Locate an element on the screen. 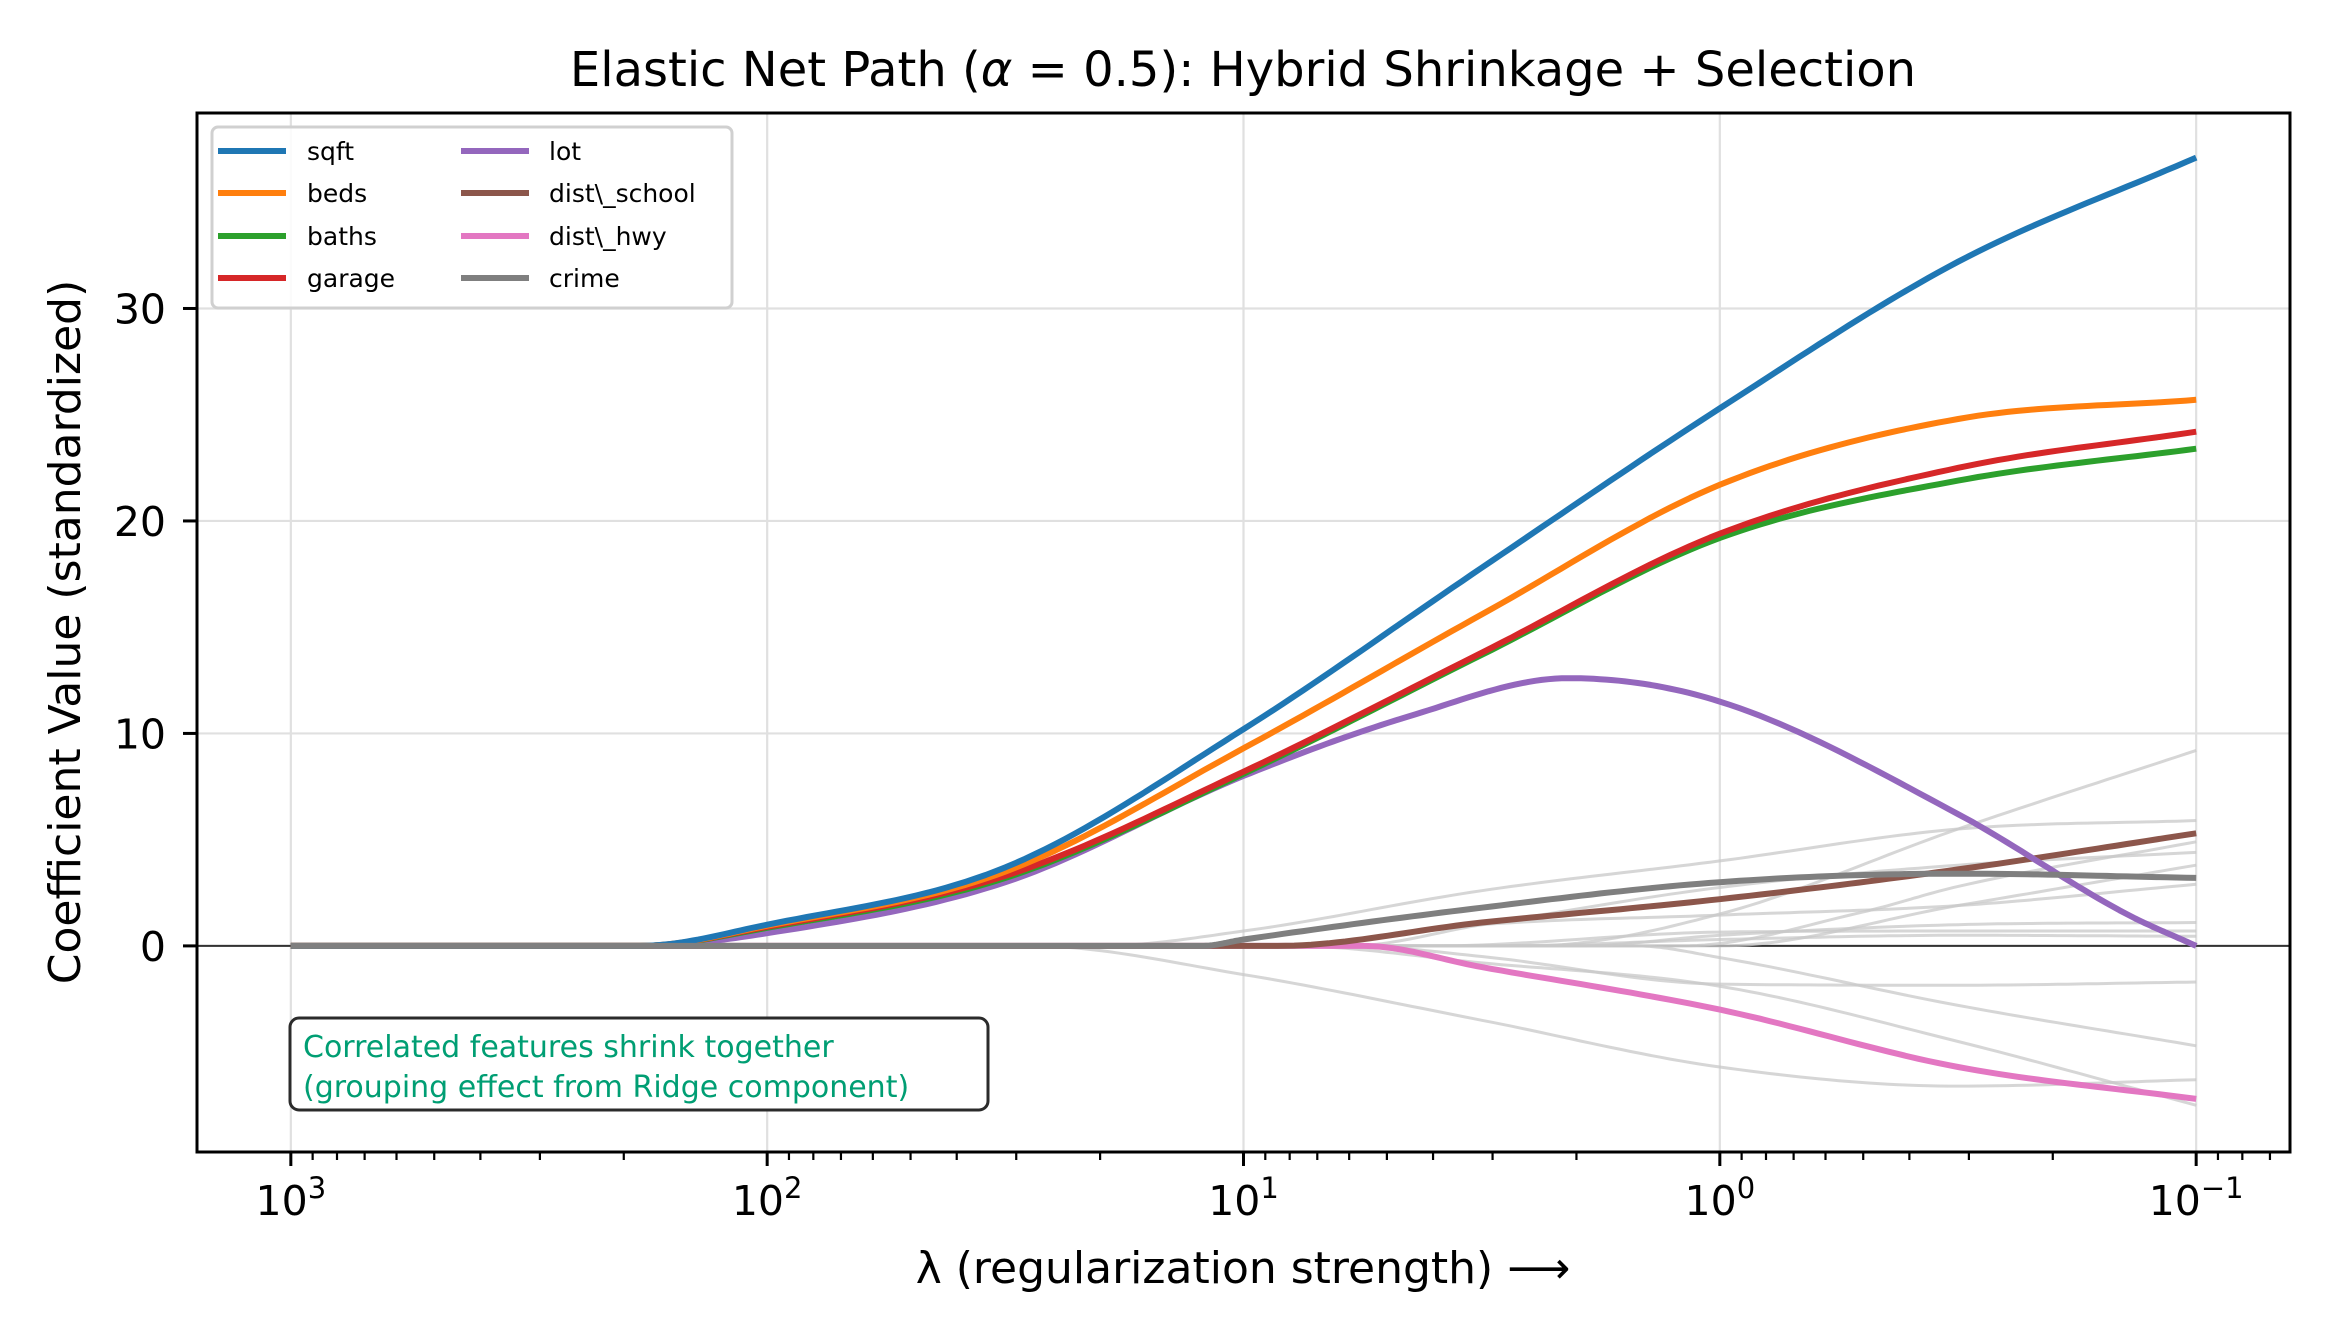 The width and height of the screenshot is (2334, 1341). annotation-frame is located at coordinates (639, 1064).